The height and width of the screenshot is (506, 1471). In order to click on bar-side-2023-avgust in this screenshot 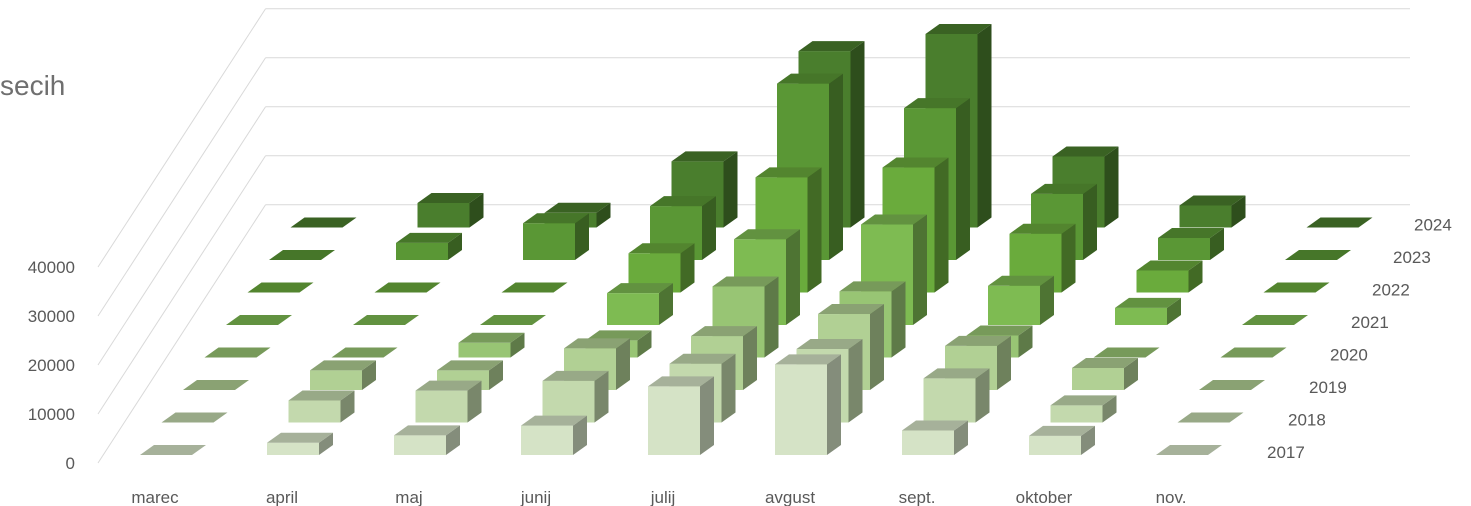, I will do `click(963, 179)`.